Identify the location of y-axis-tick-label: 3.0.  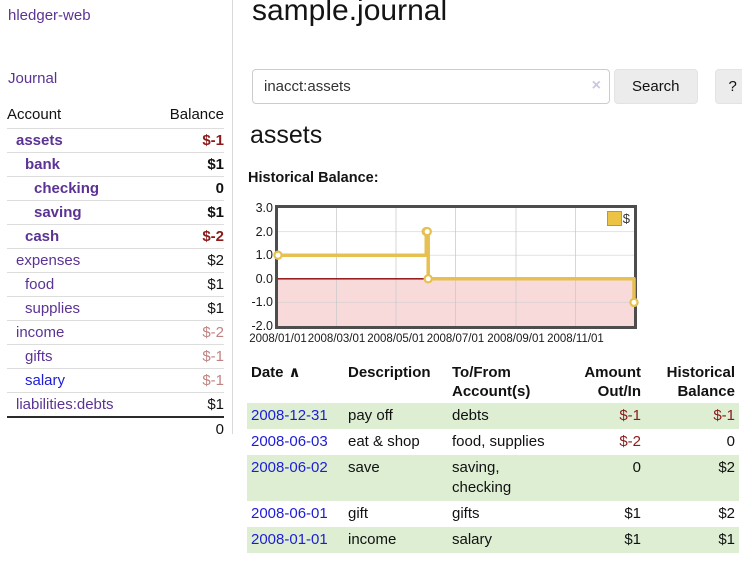
(264, 208).